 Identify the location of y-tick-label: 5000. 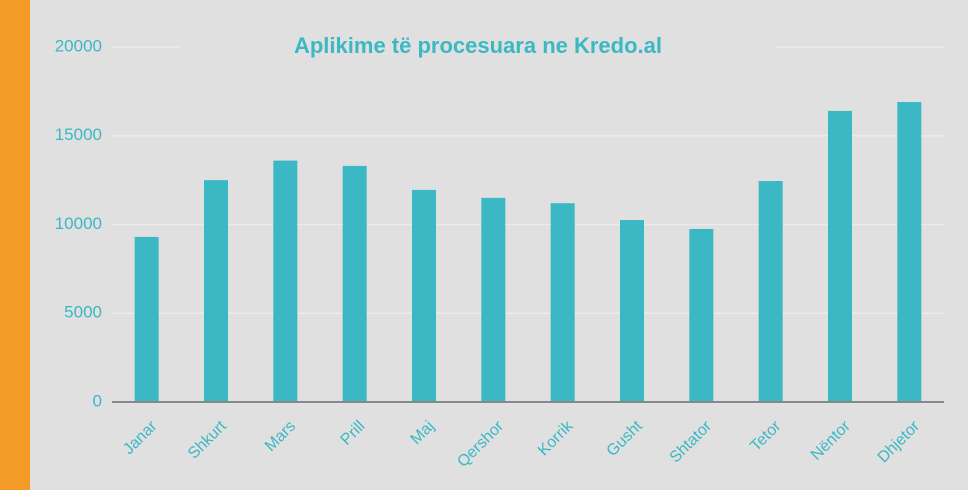
(83, 312).